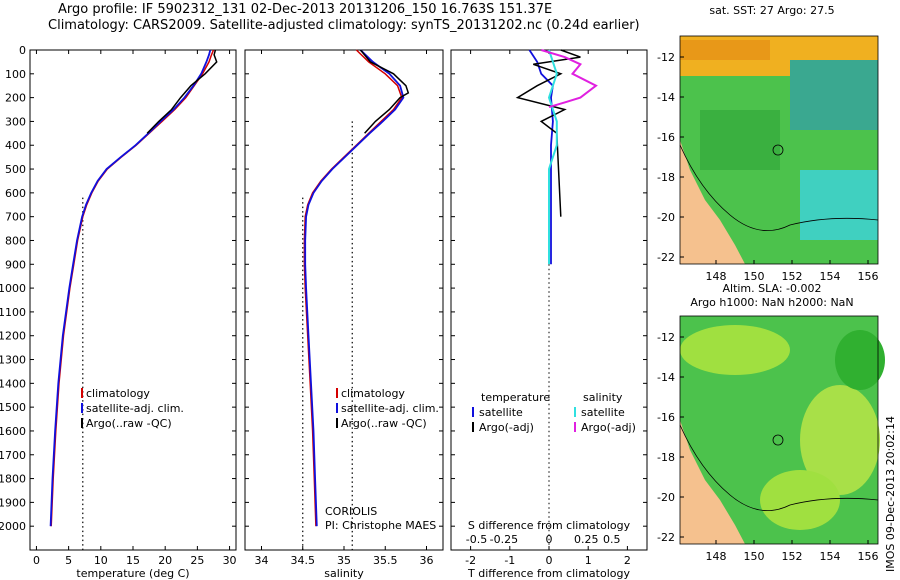 This screenshot has height=580, width=900. What do you see at coordinates (15, 121) in the screenshot?
I see `depth-tick-label: 300` at bounding box center [15, 121].